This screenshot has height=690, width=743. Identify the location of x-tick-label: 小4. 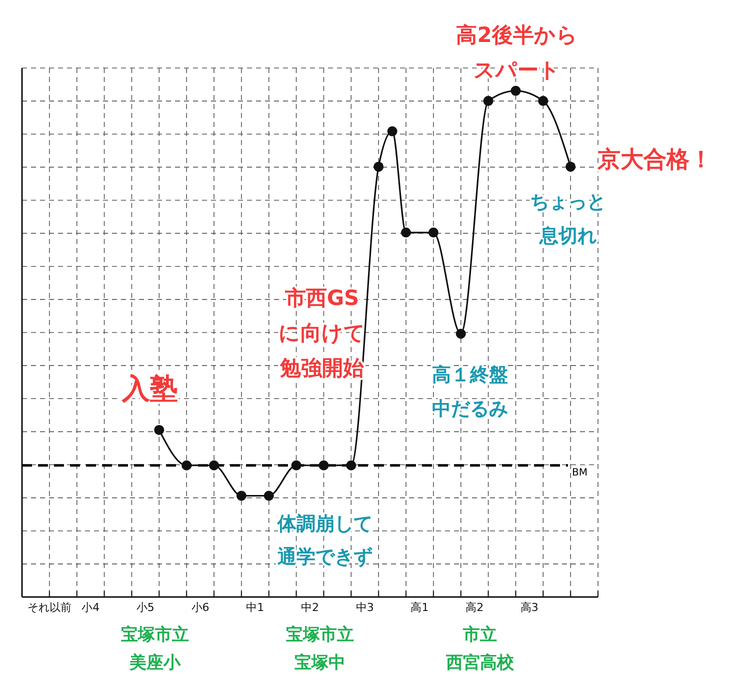
(91, 607).